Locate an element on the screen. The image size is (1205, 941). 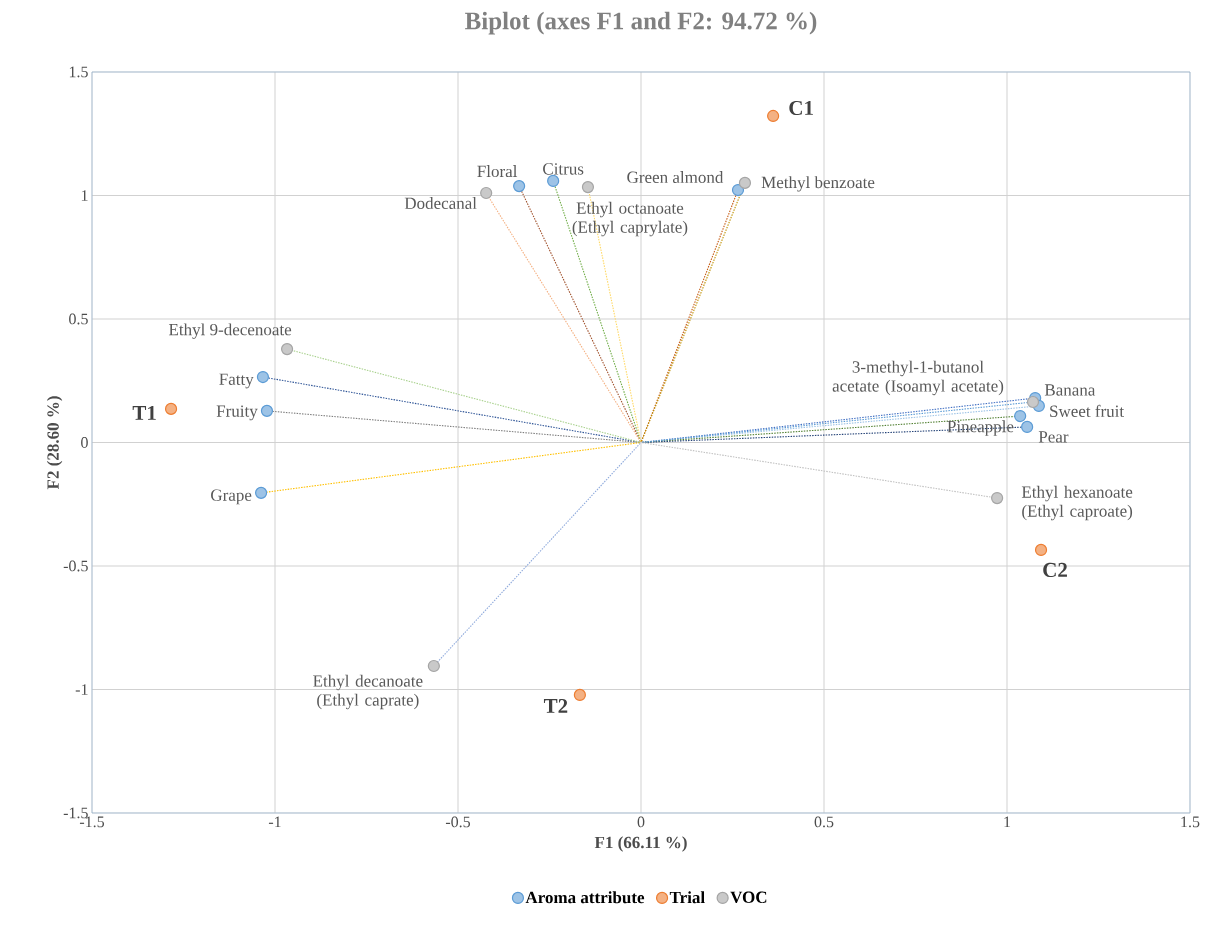
annotation: Citrus is located at coordinates (563, 169).